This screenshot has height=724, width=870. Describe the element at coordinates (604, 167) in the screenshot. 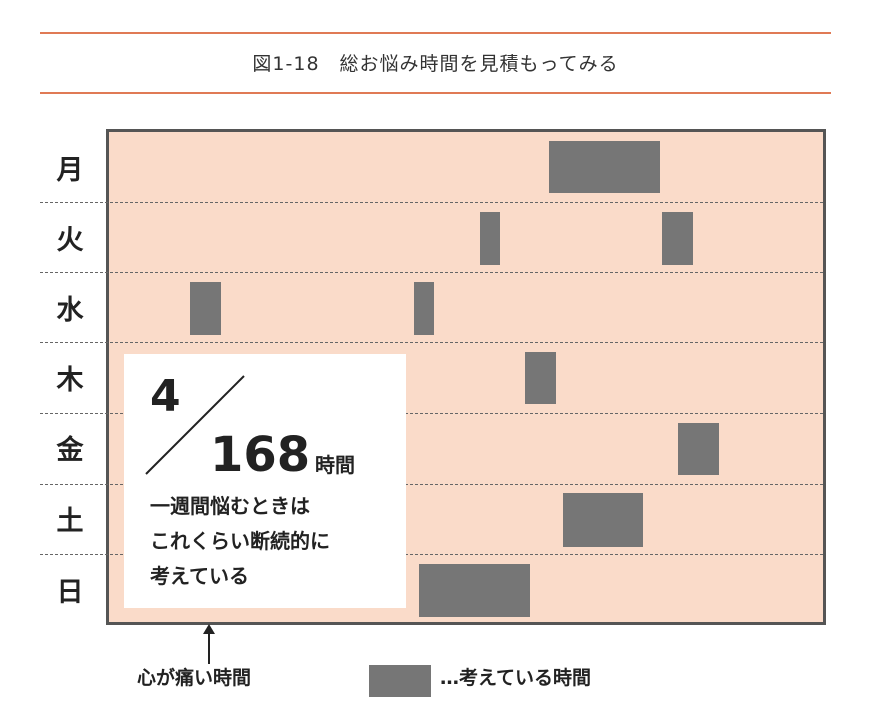

I see `thinking-block-mon` at that location.